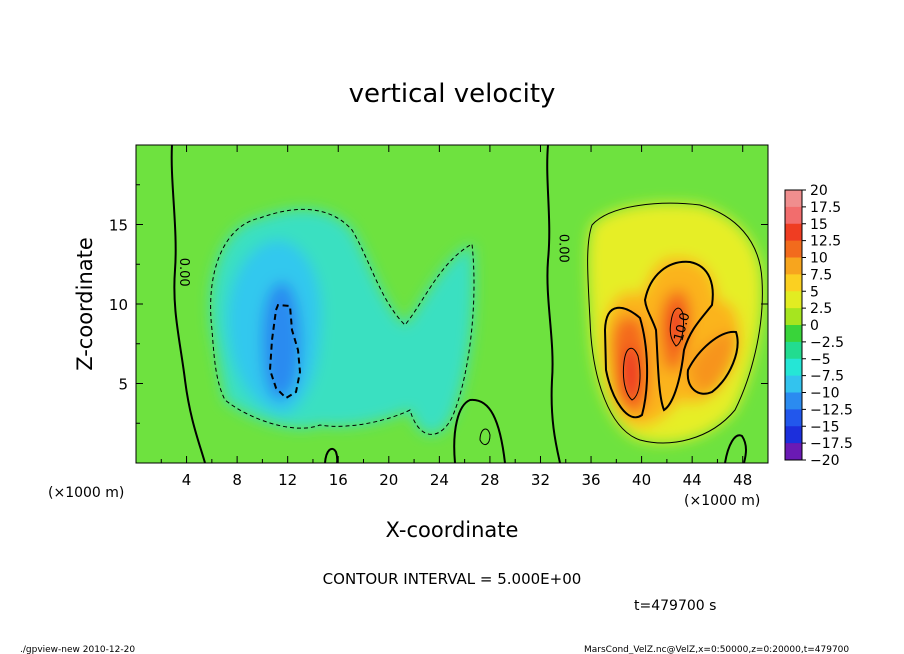  I want to click on x-tick-label: 36, so click(590, 480).